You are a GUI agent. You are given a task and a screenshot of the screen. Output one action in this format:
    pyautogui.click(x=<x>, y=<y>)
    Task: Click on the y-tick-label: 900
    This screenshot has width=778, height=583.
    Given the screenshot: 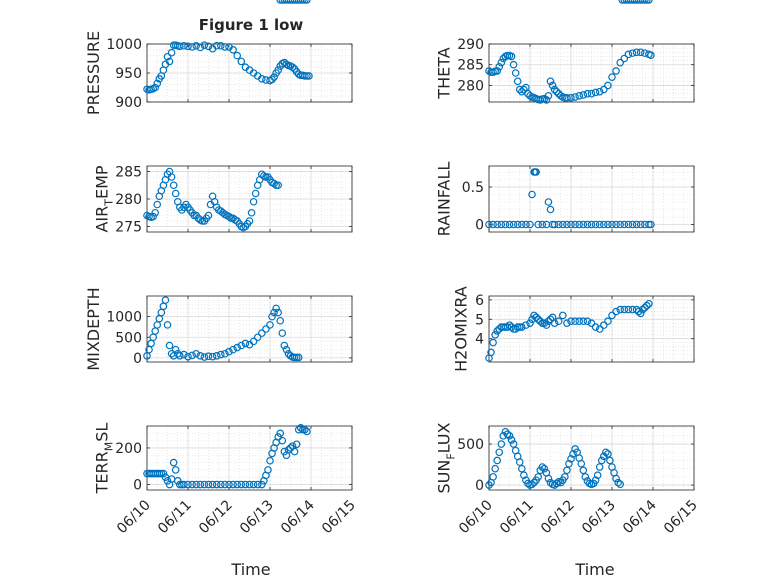 What is the action you would take?
    pyautogui.click(x=128, y=103)
    